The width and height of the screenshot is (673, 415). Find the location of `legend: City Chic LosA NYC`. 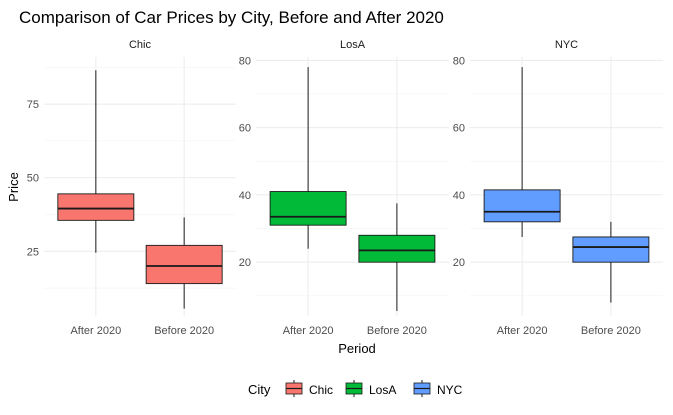

legend: City Chic LosA NYC is located at coordinates (355, 388).